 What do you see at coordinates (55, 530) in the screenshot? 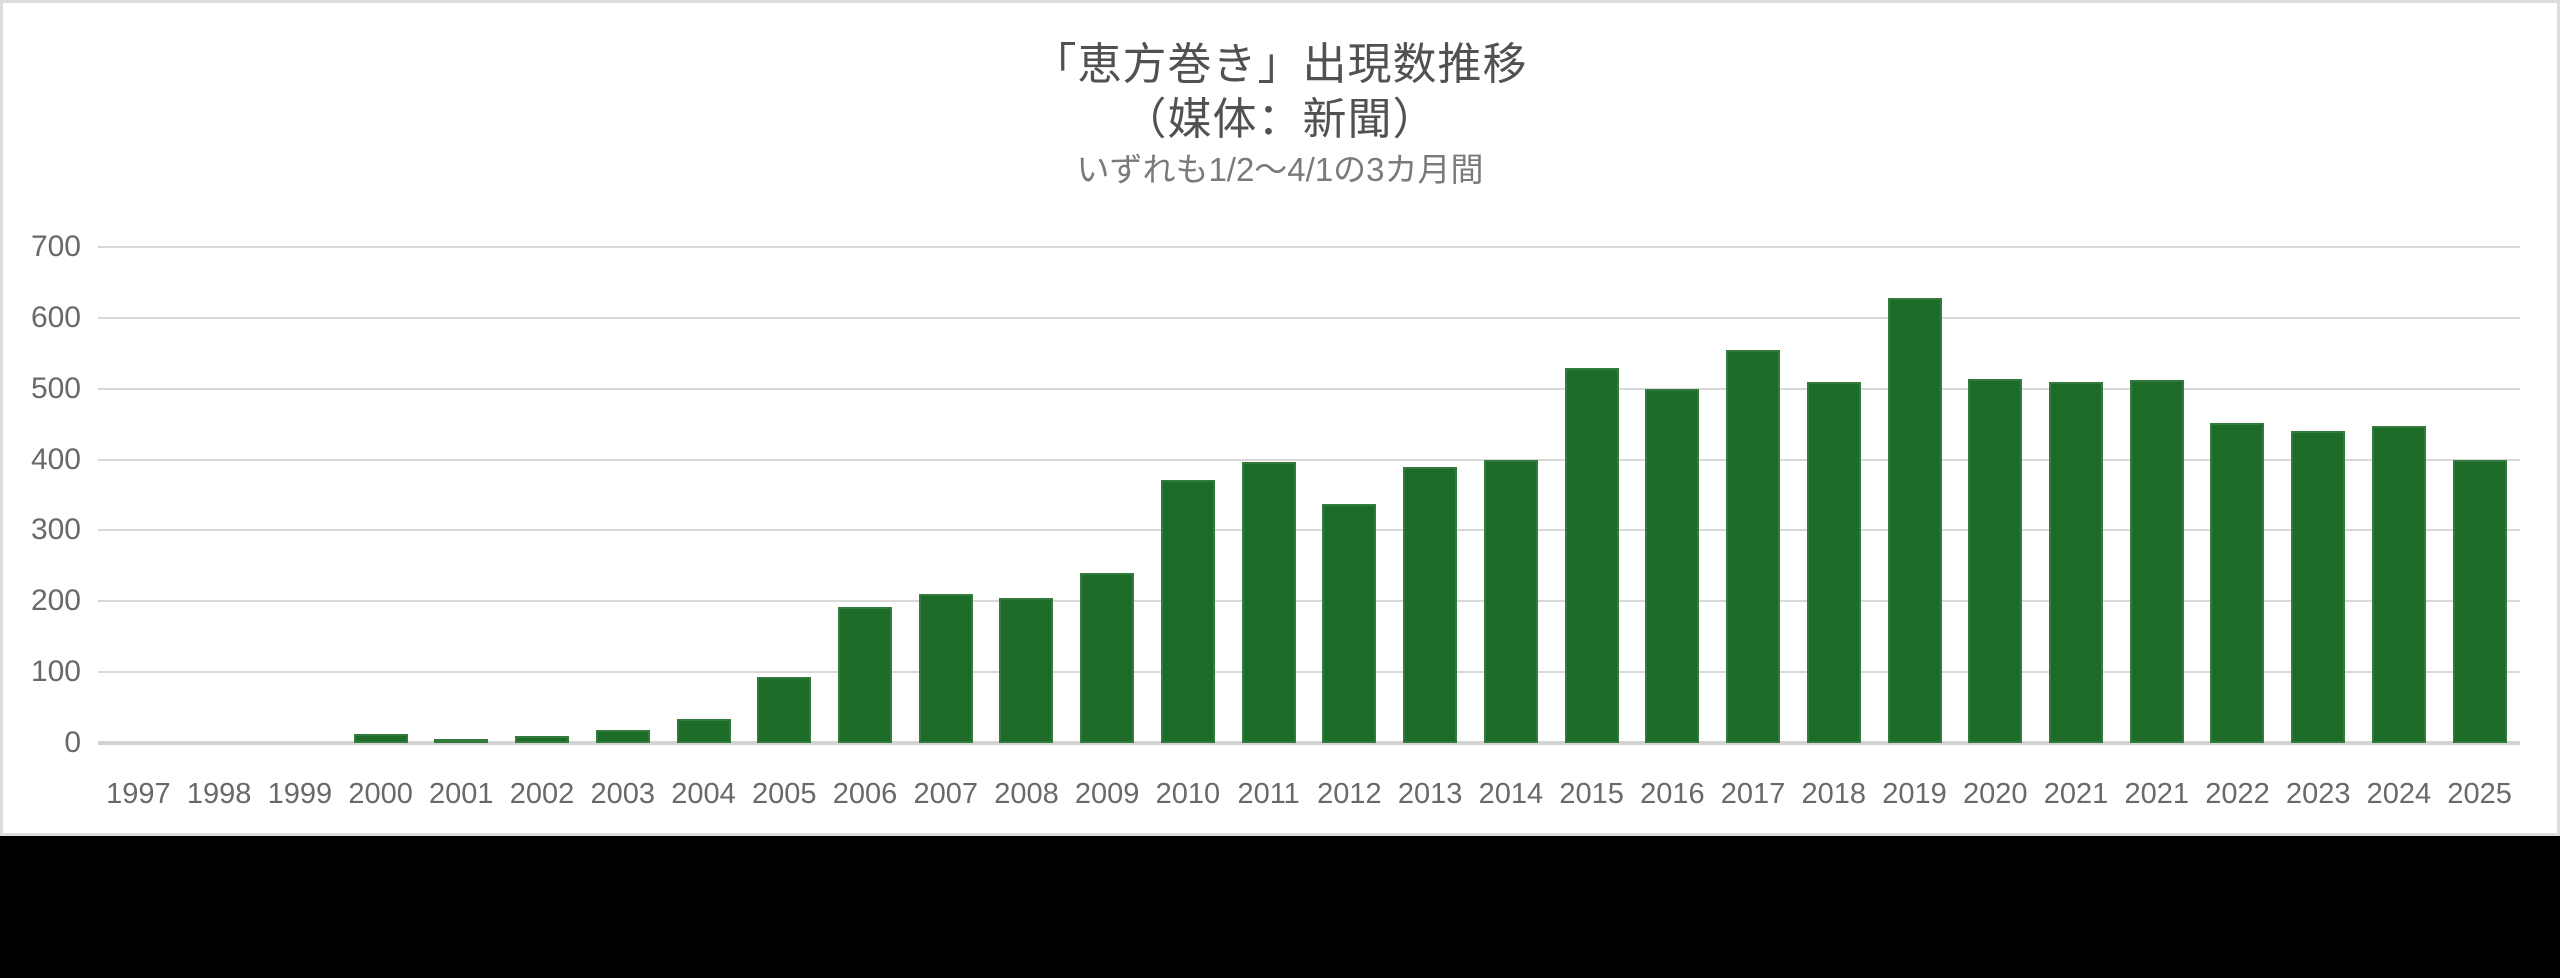
I see `y-tick-label-300: 300` at bounding box center [55, 530].